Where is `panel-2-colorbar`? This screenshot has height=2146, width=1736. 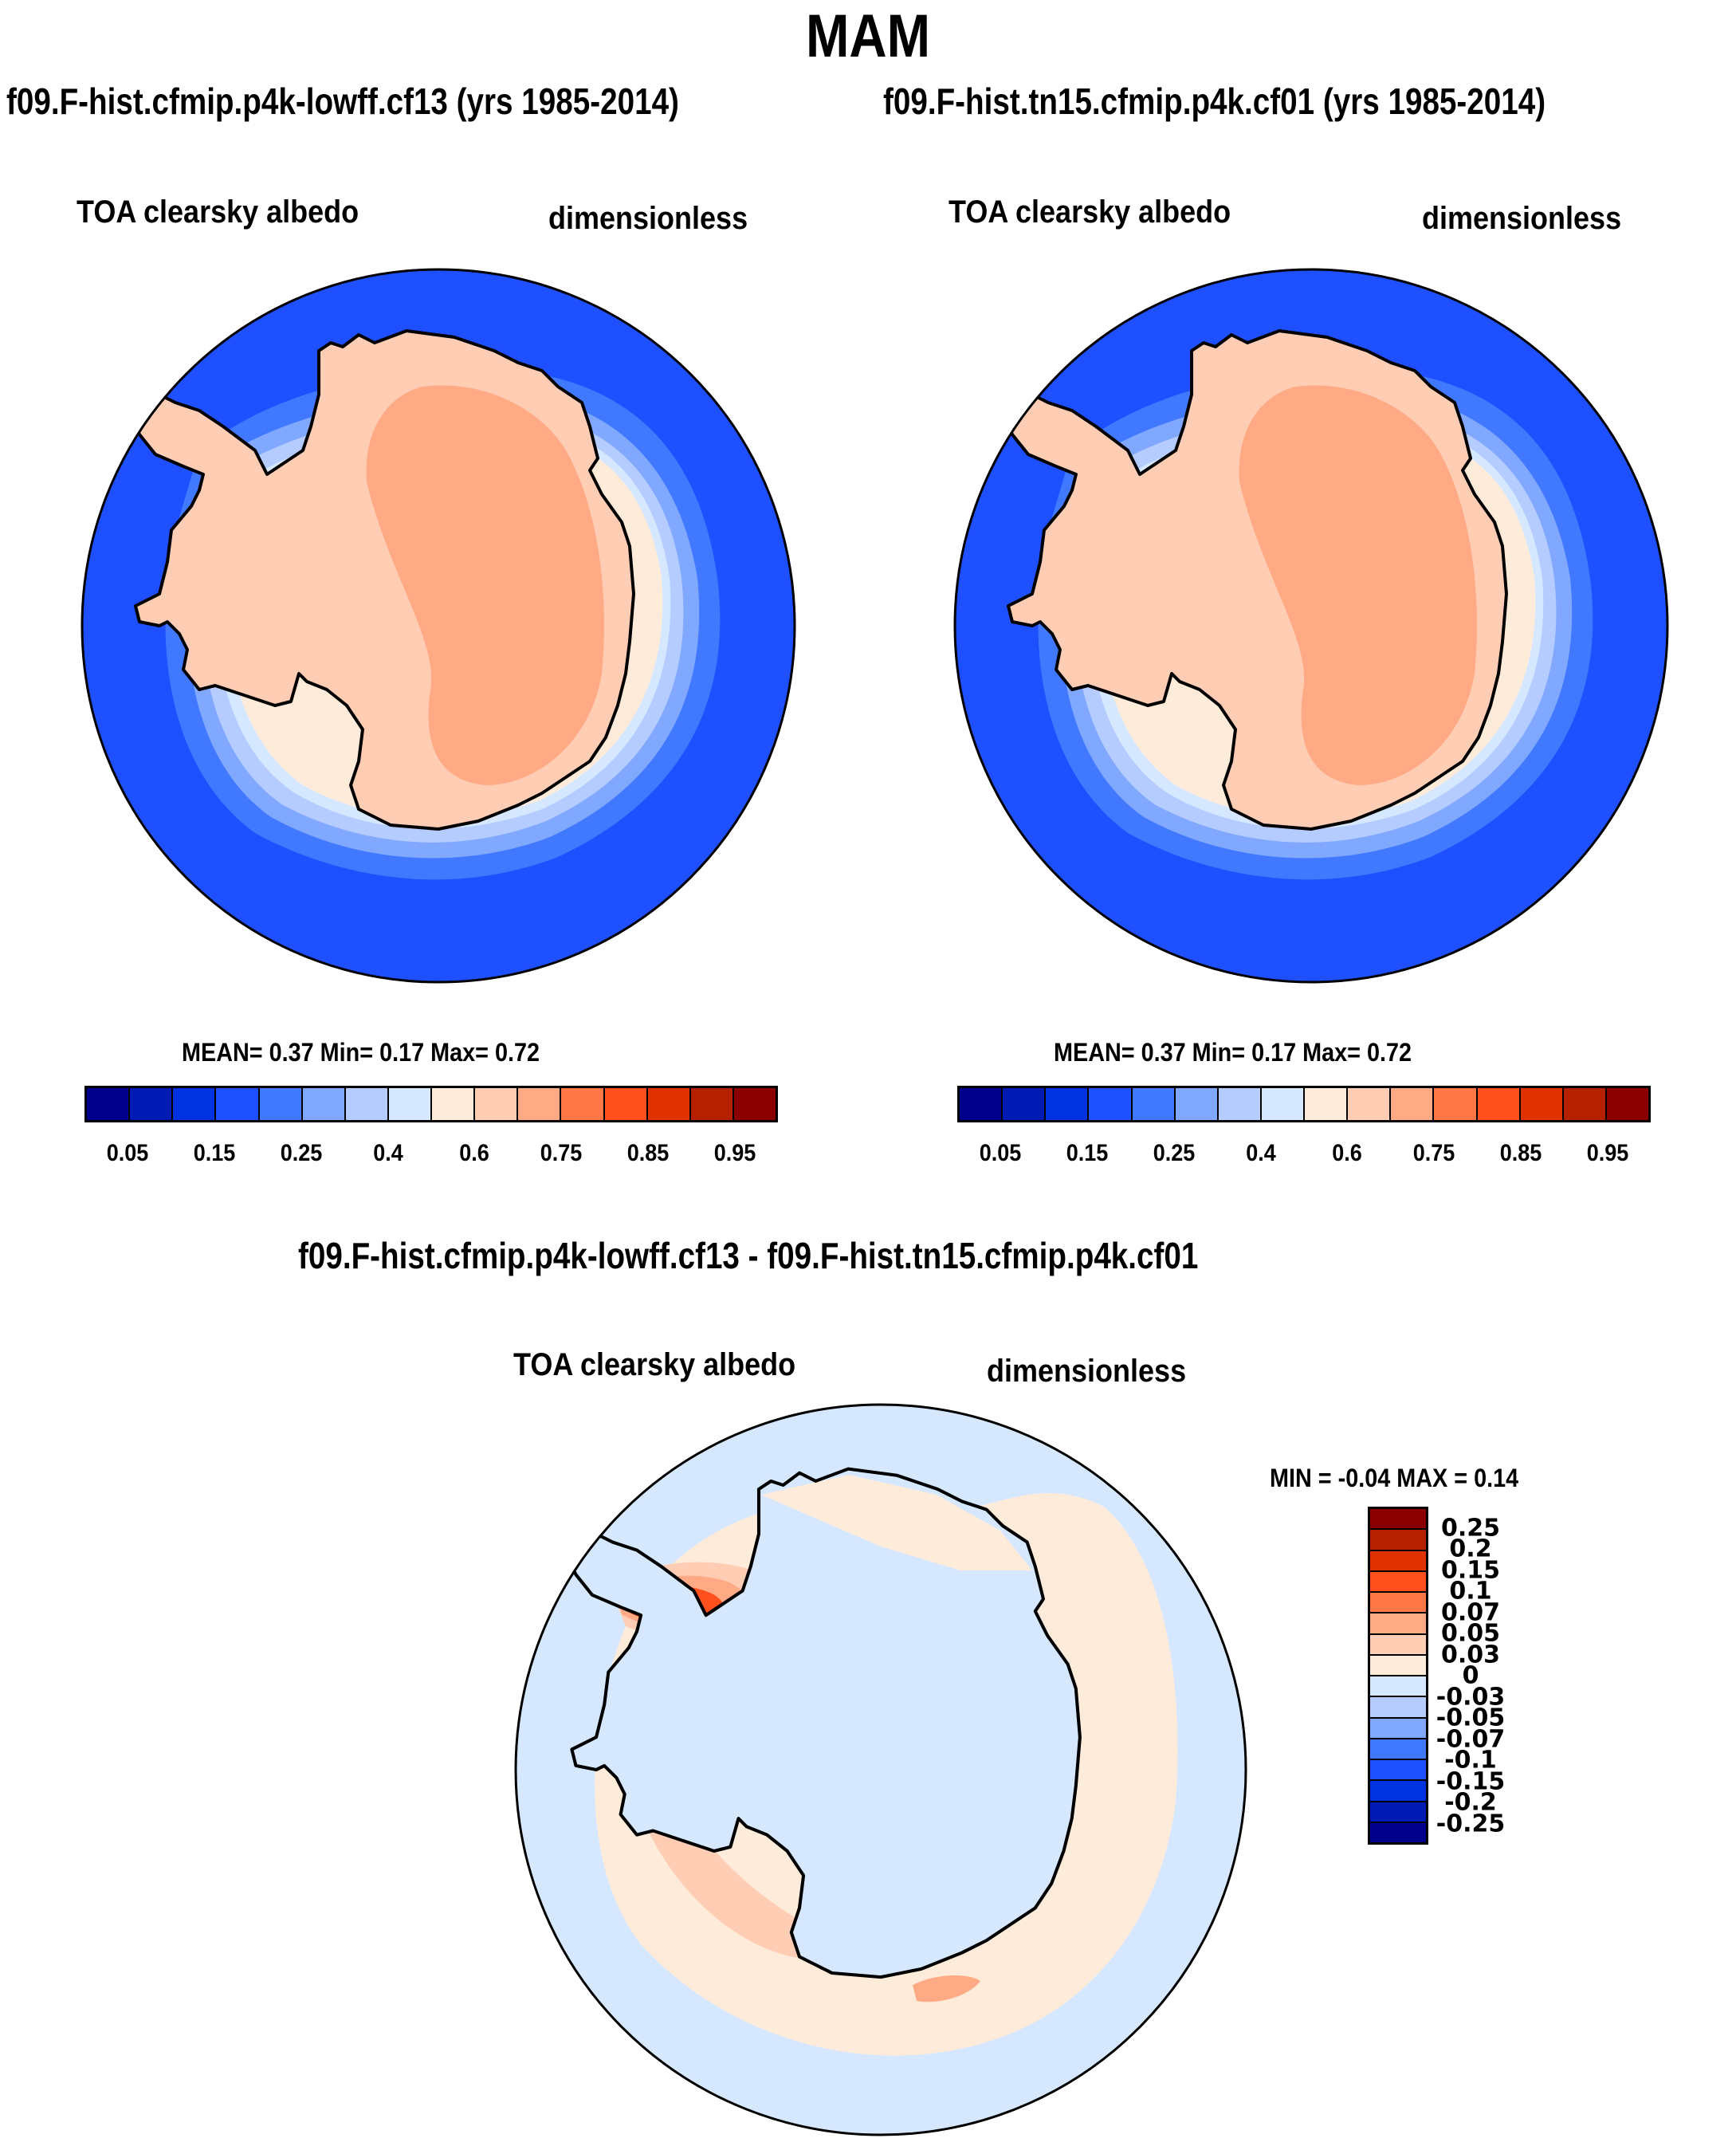 panel-2-colorbar is located at coordinates (1304, 1104).